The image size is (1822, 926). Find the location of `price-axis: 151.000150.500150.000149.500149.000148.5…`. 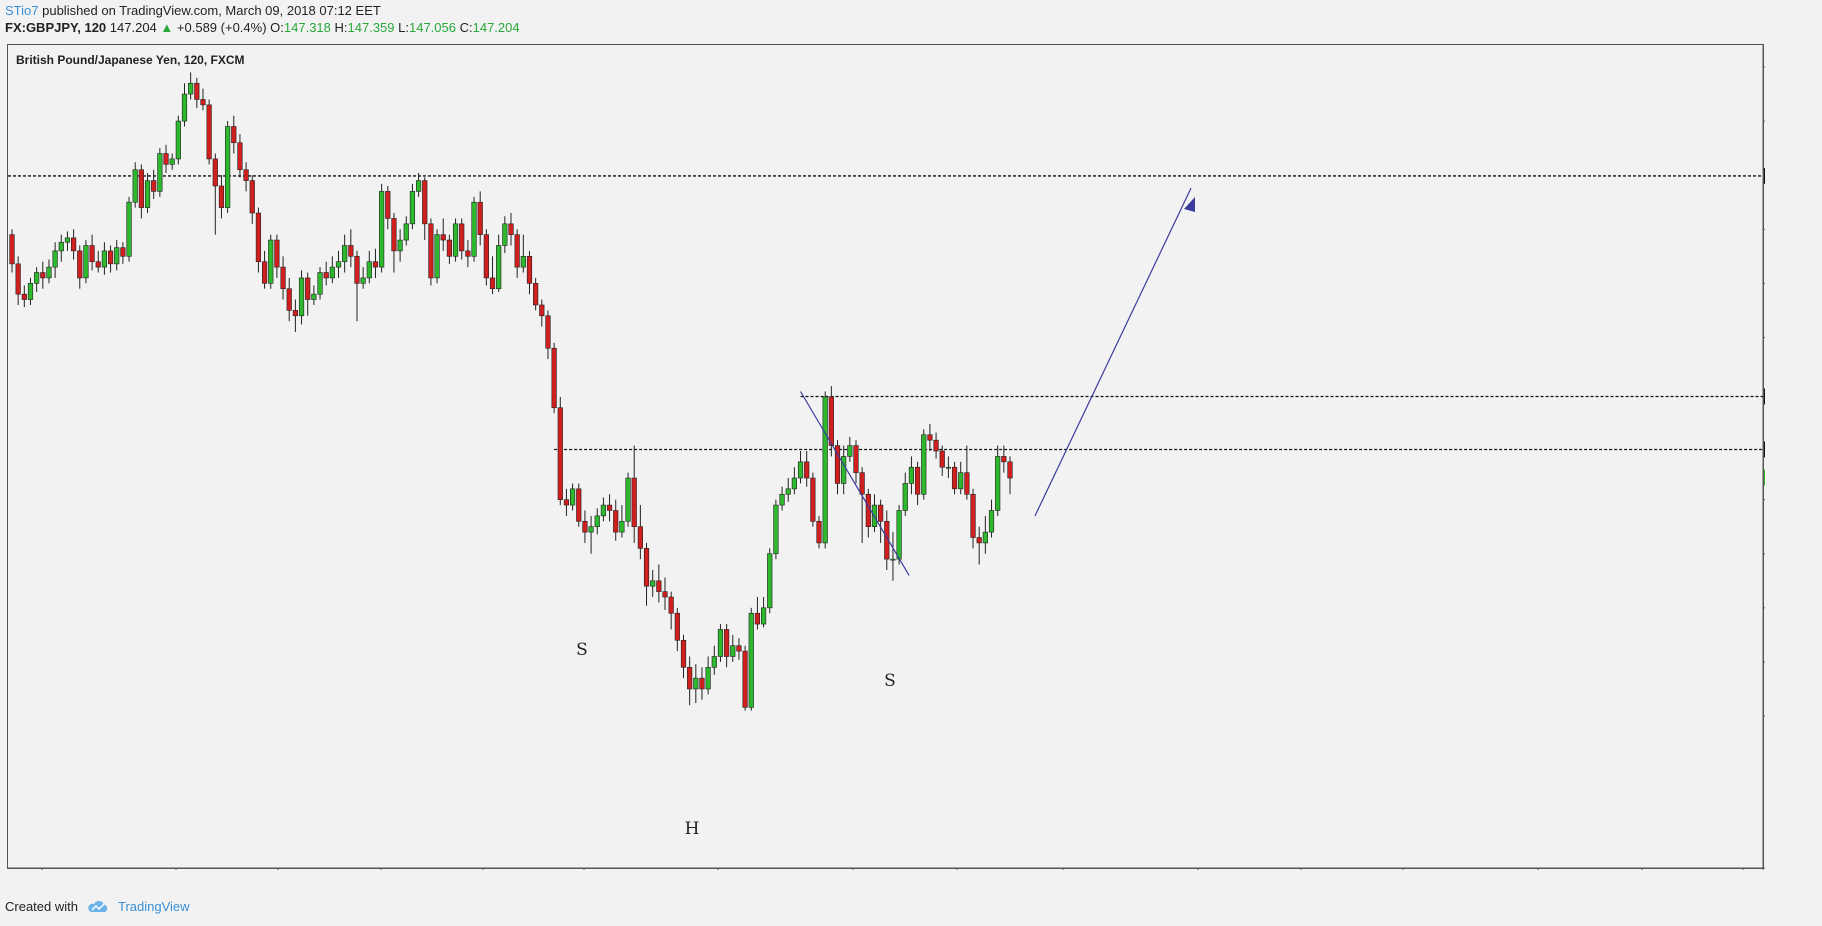

price-axis: 151.000150.500150.000149.500149.000148.5… is located at coordinates (1764, 392).